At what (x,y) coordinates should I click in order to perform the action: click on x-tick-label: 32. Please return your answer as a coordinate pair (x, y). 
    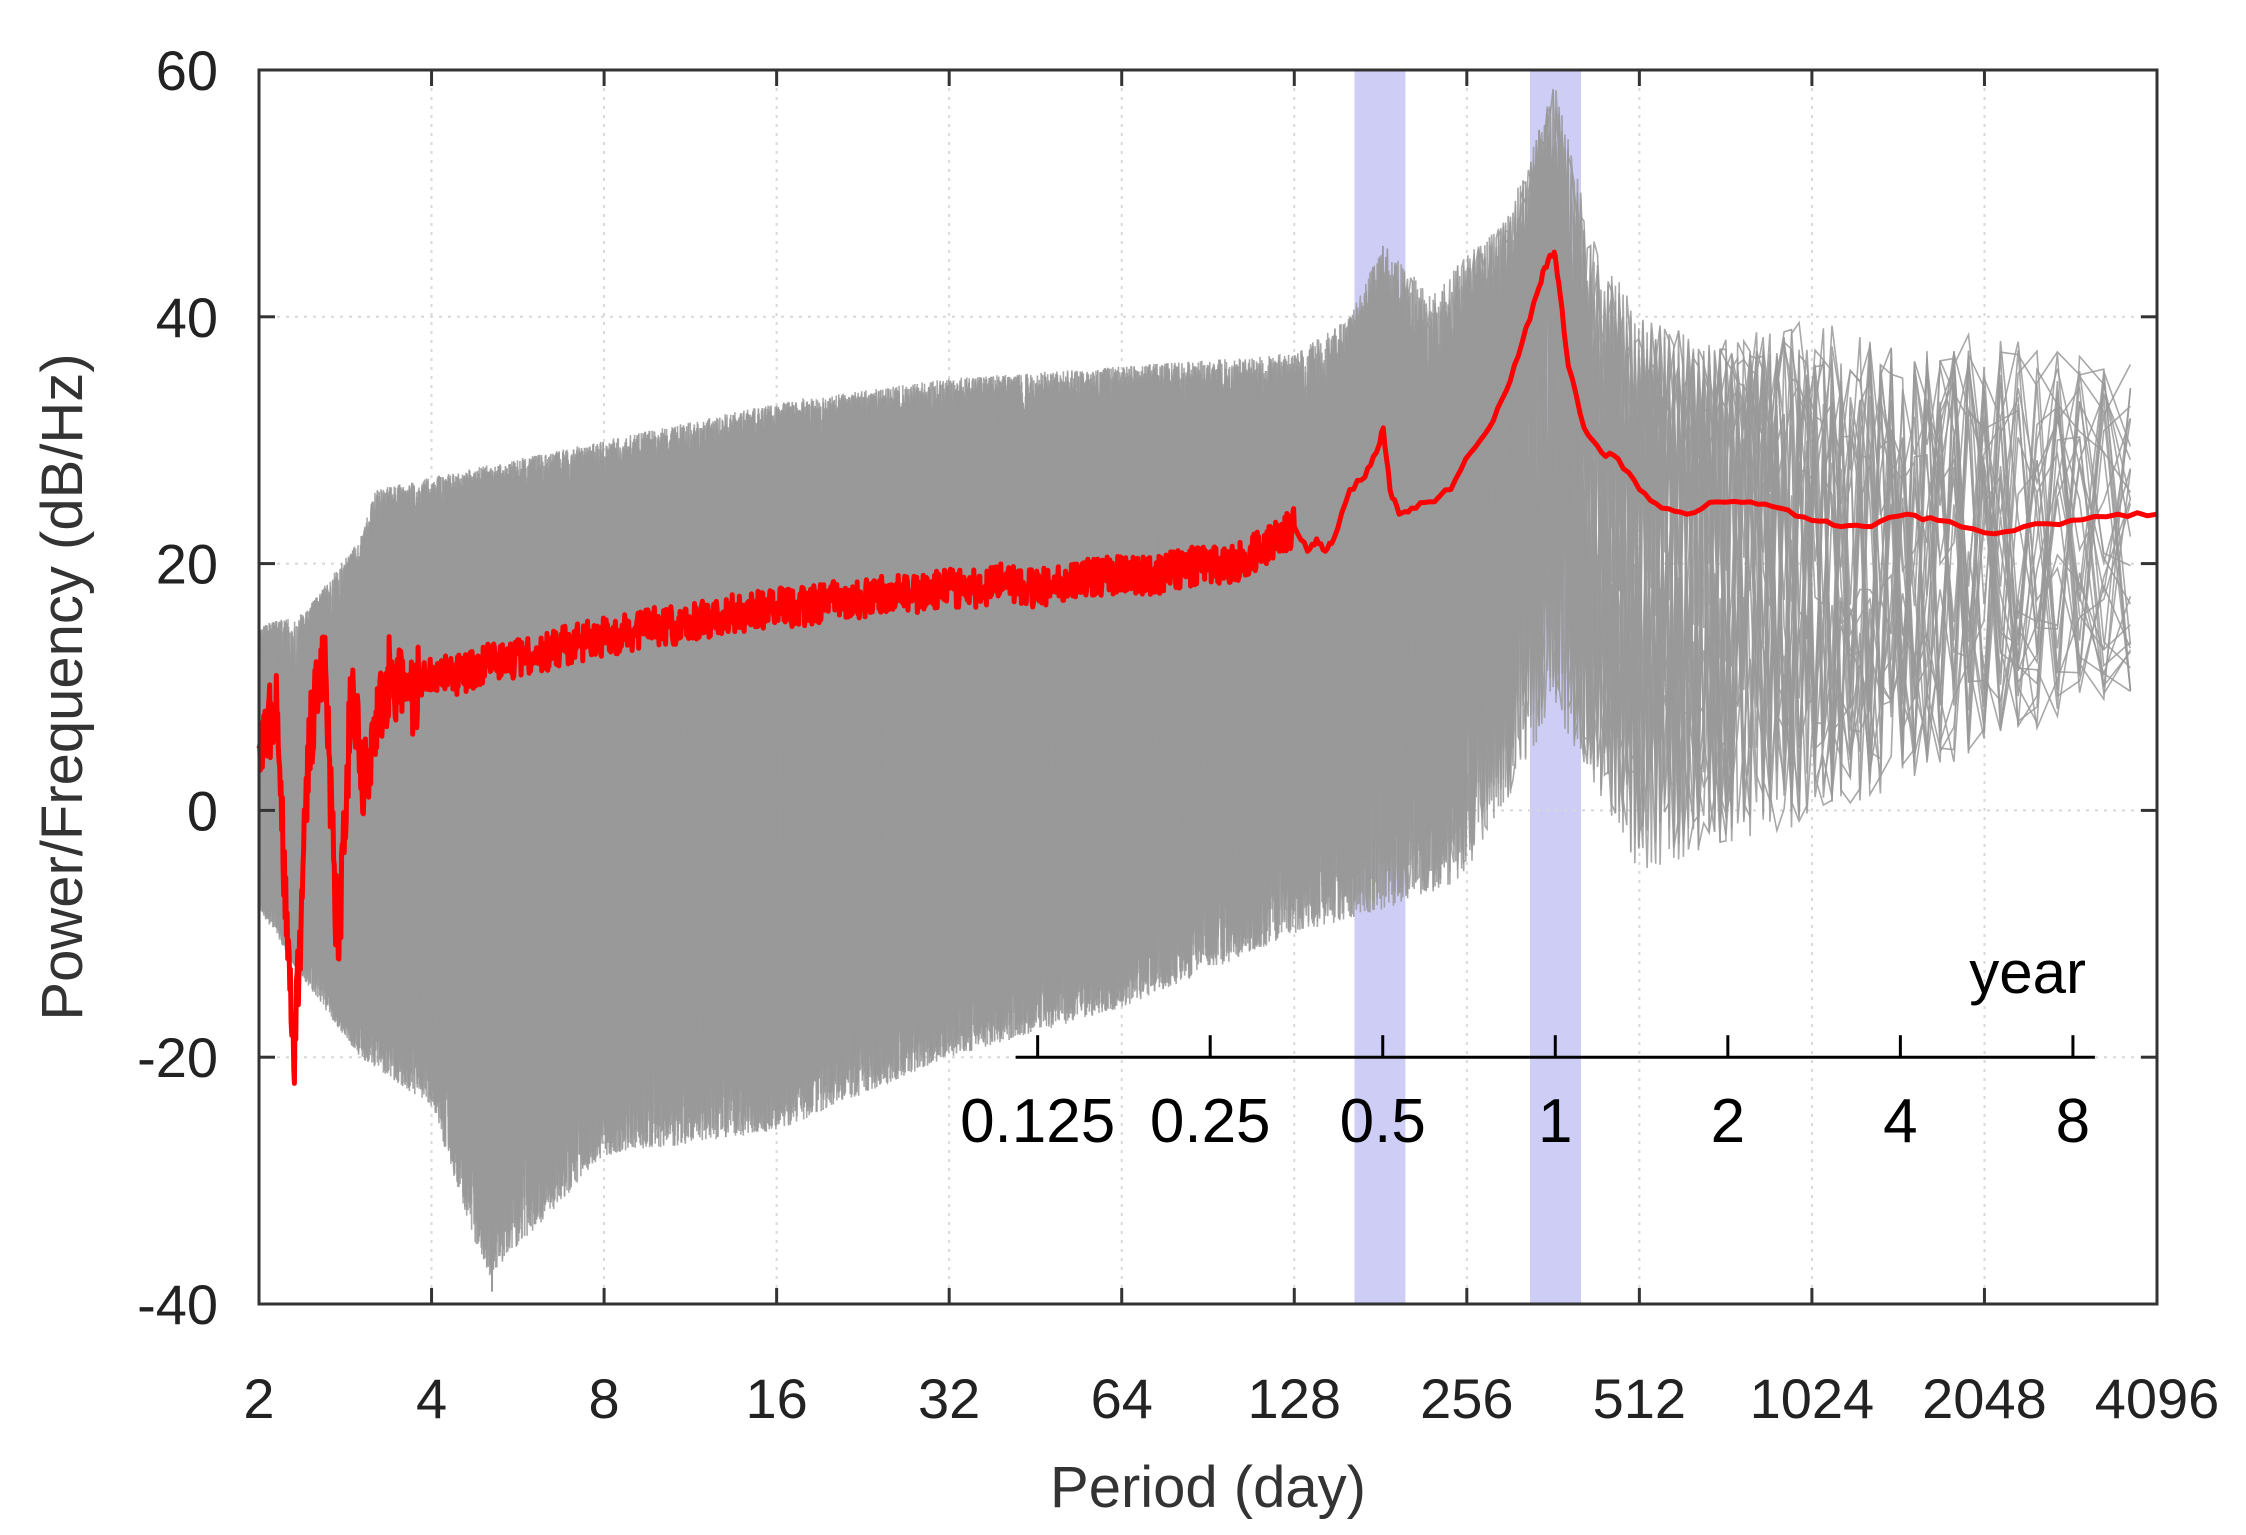
    Looking at the image, I should click on (949, 1398).